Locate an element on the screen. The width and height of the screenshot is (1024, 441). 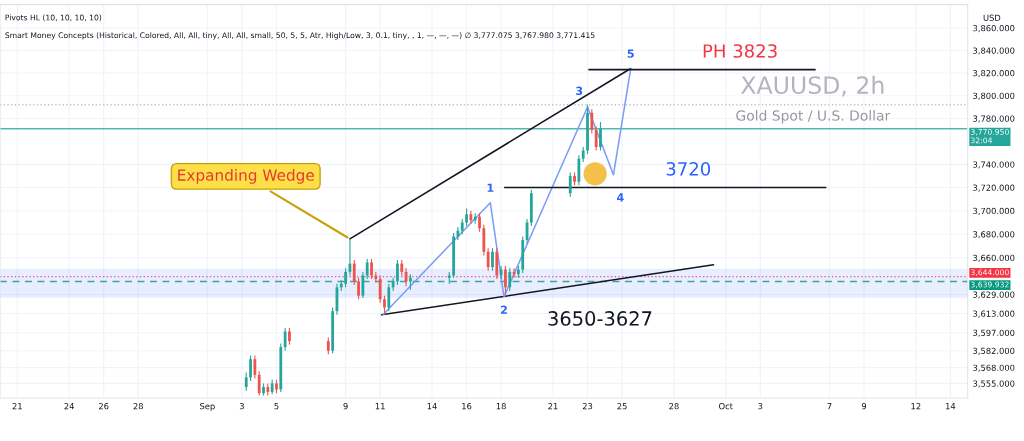
y-tick-label: 3,820.000 is located at coordinates (994, 74).